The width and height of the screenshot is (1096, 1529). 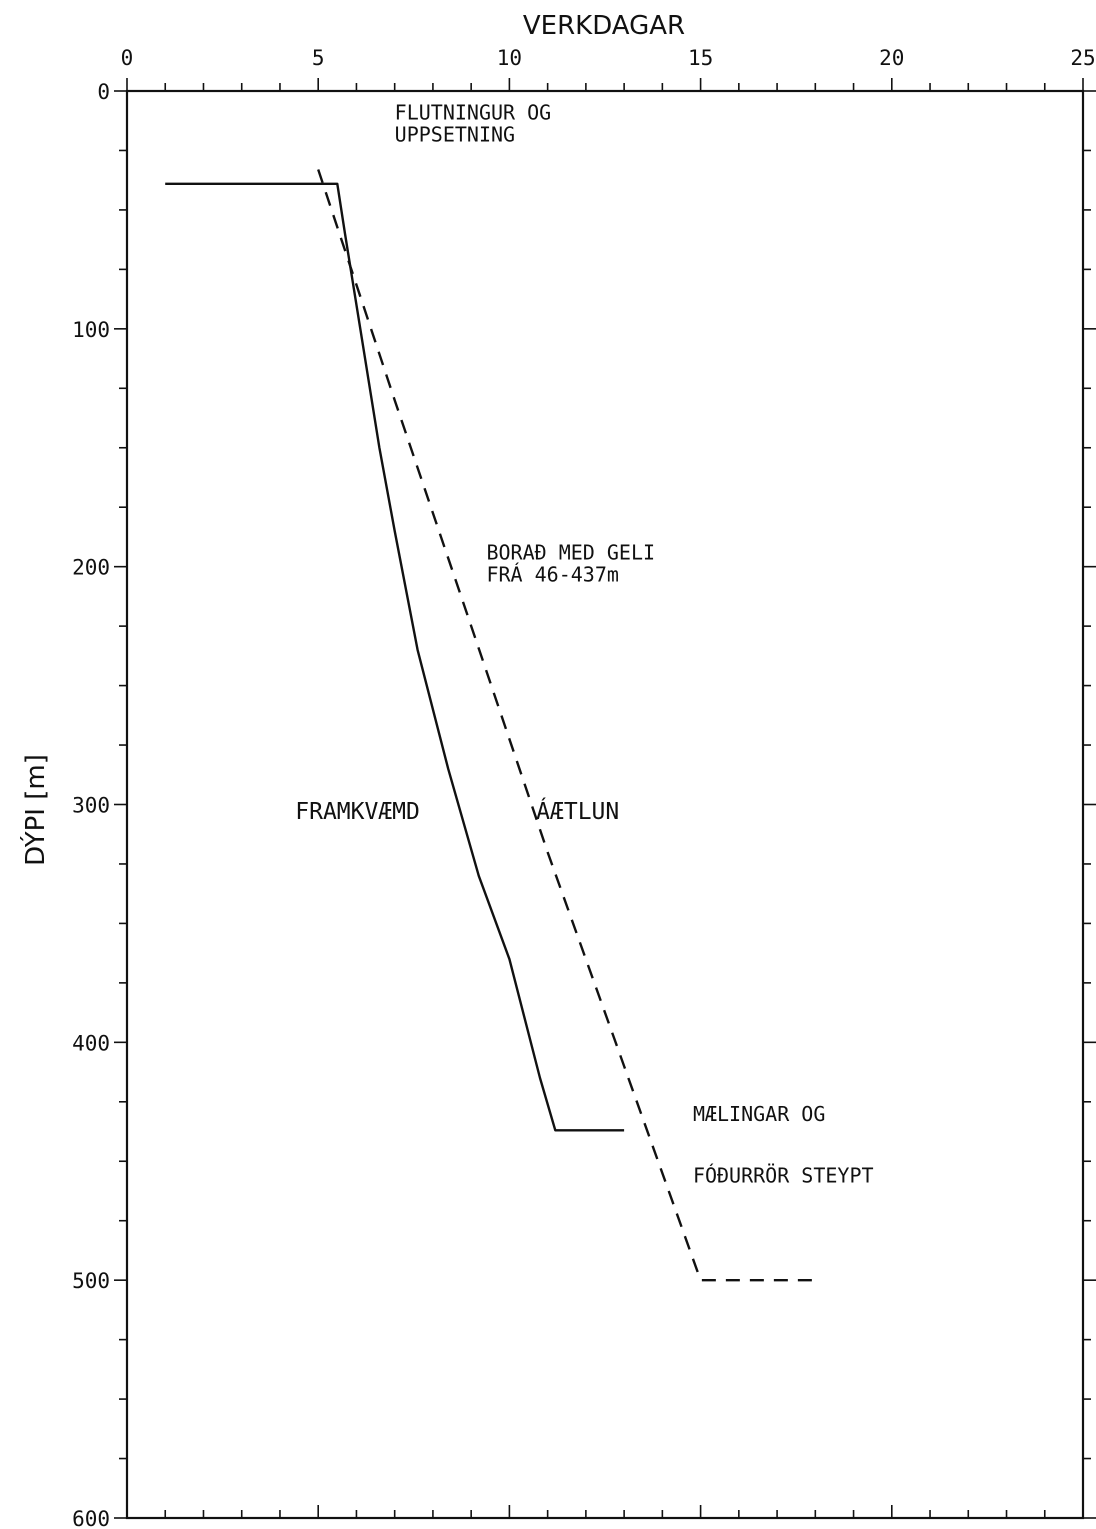 What do you see at coordinates (35, 810) in the screenshot?
I see `y-axis-title: DÝPI [m]` at bounding box center [35, 810].